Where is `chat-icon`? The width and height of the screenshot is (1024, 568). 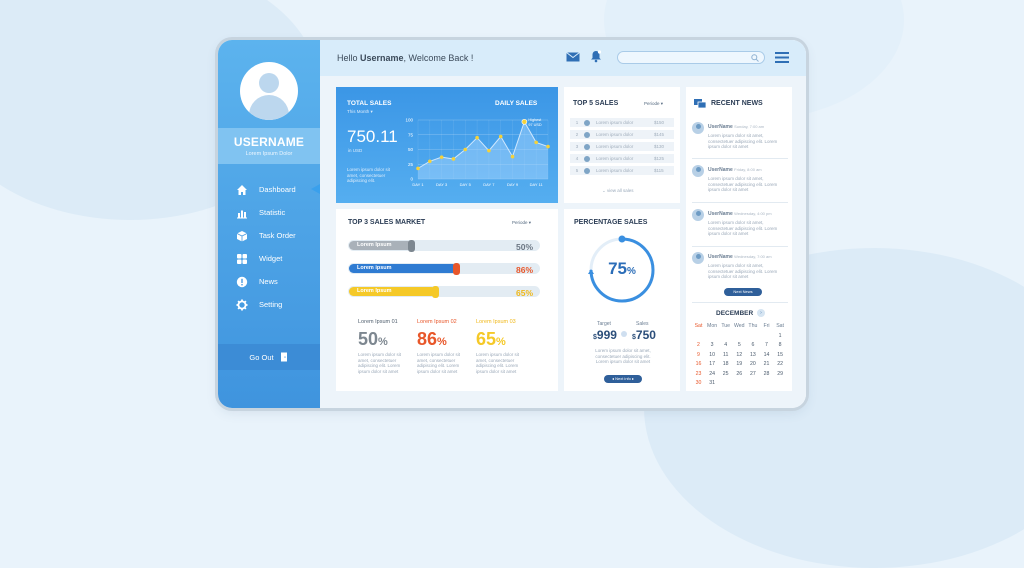
chat-icon is located at coordinates (700, 103).